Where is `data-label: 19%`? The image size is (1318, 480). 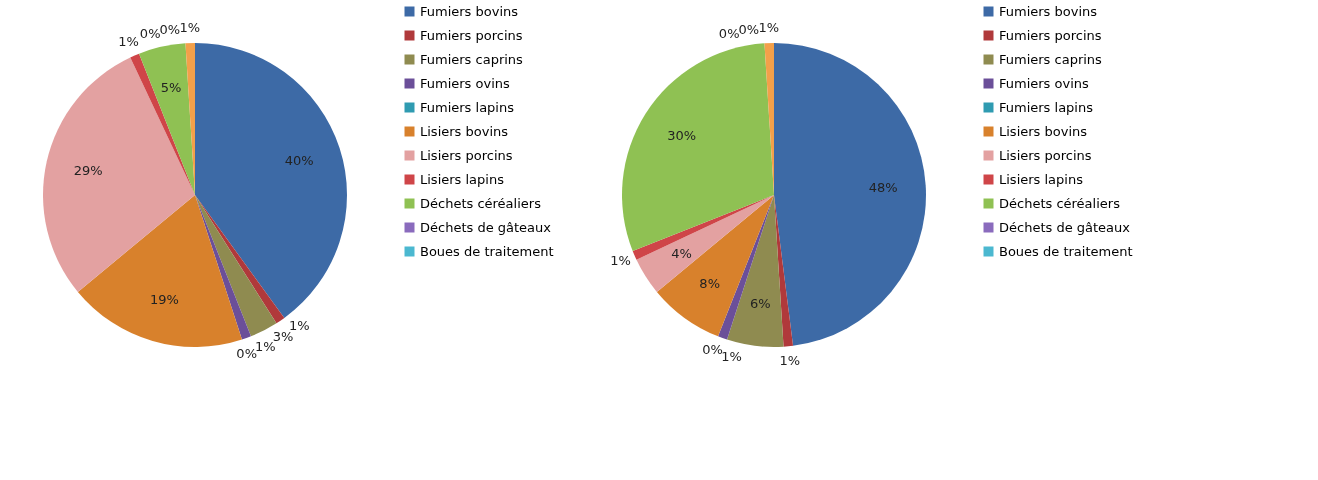
data-label: 19% is located at coordinates (164, 300).